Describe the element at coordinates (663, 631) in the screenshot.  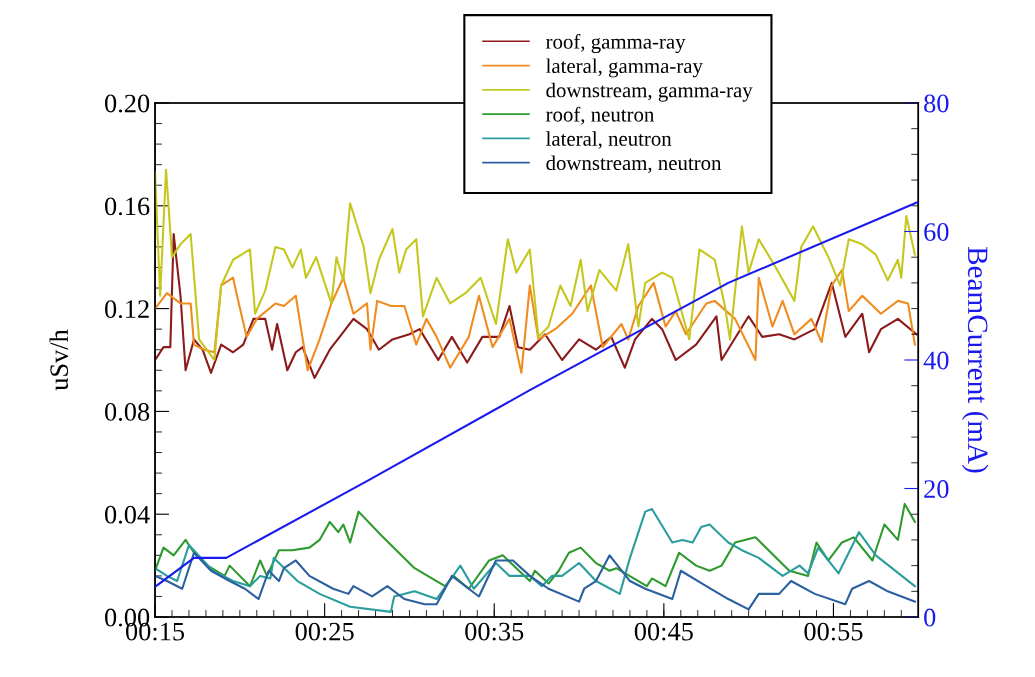
I see `x-tick-label: 00:45` at that location.